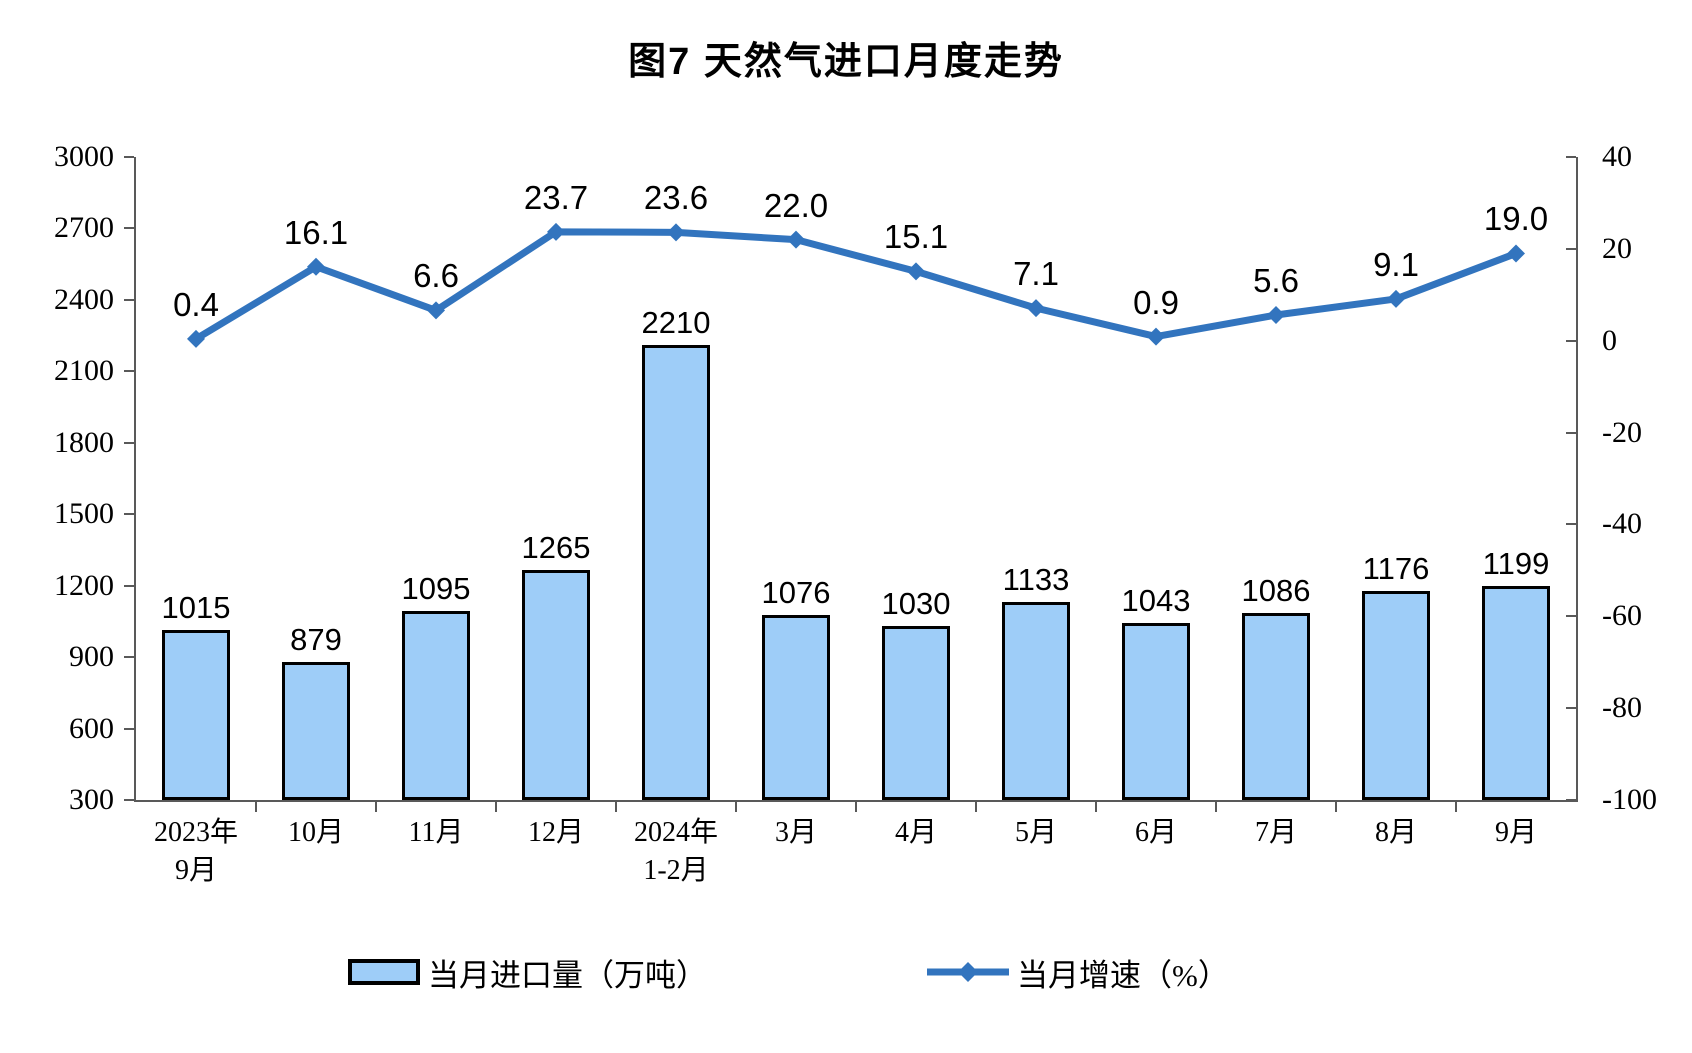 This screenshot has height=1053, width=1692. I want to click on bar-value-label: 1015, so click(196, 607).